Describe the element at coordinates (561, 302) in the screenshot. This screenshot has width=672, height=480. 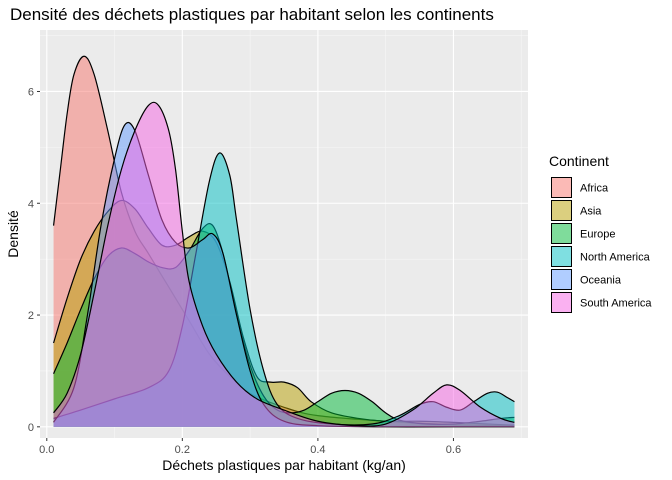
I see `legend-key-south-america` at that location.